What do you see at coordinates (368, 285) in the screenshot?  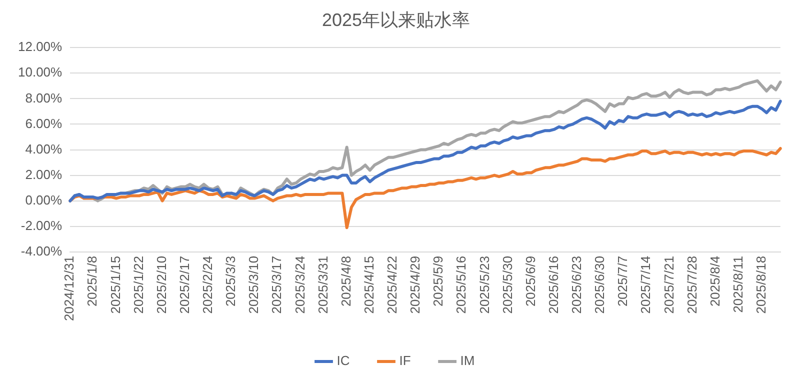 I see `x-tick-label: 2025/4/15` at bounding box center [368, 285].